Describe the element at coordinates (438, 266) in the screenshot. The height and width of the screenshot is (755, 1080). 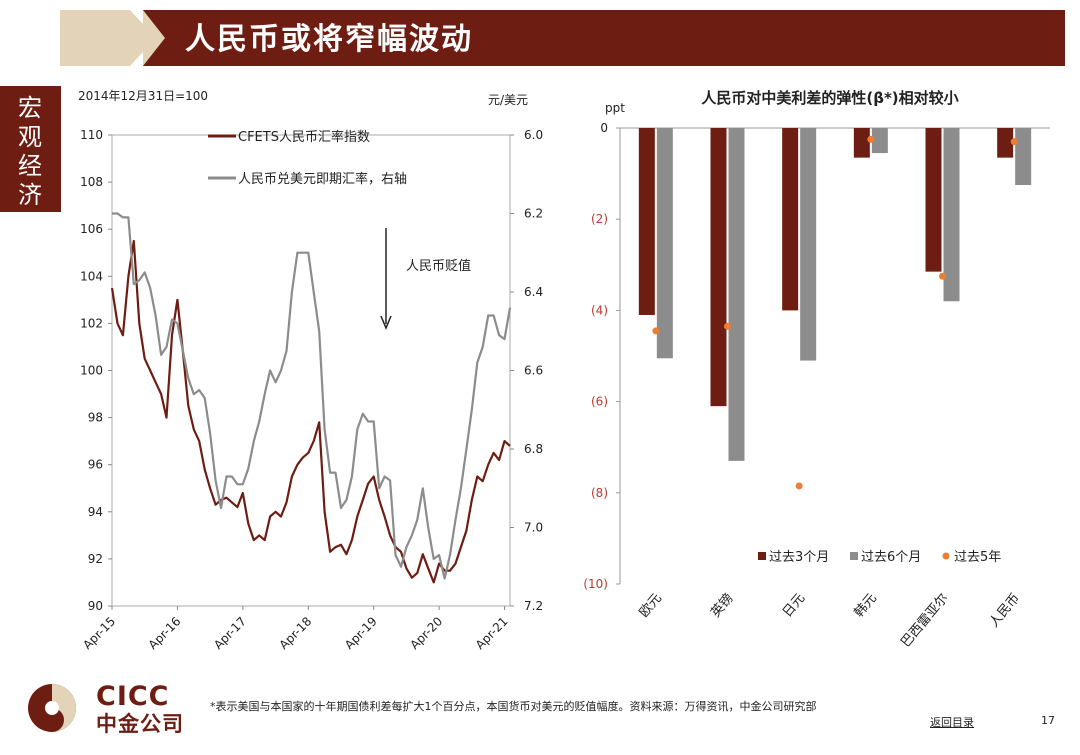
I see `depreciation-annotation: 人民币贬值` at that location.